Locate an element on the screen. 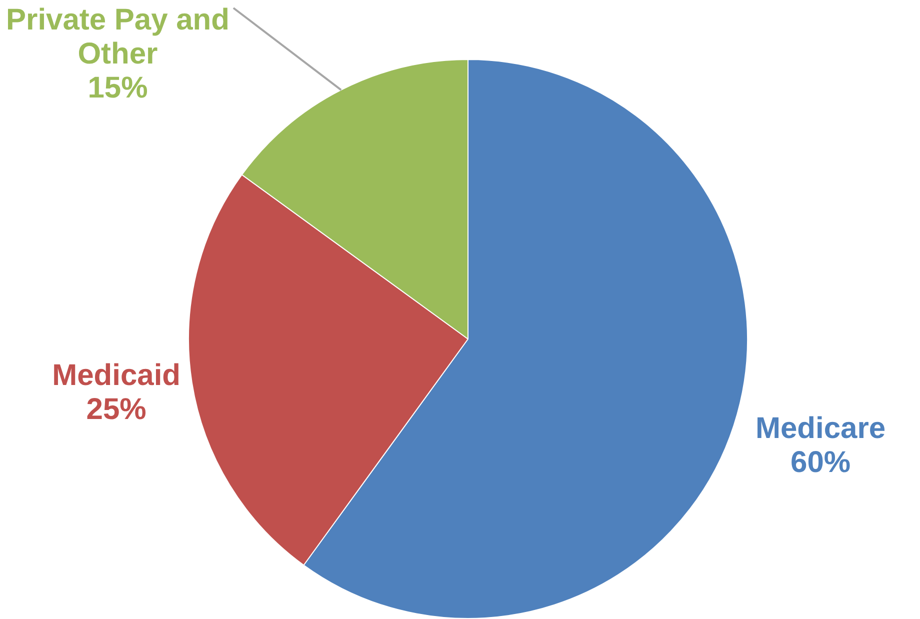 The image size is (920, 619). data-label: 15% is located at coordinates (118, 87).